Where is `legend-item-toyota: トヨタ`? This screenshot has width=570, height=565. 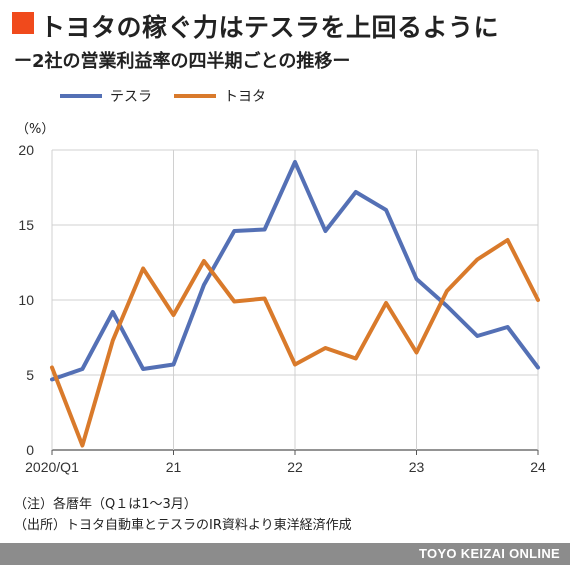 legend-item-toyota: トヨタ is located at coordinates (220, 96).